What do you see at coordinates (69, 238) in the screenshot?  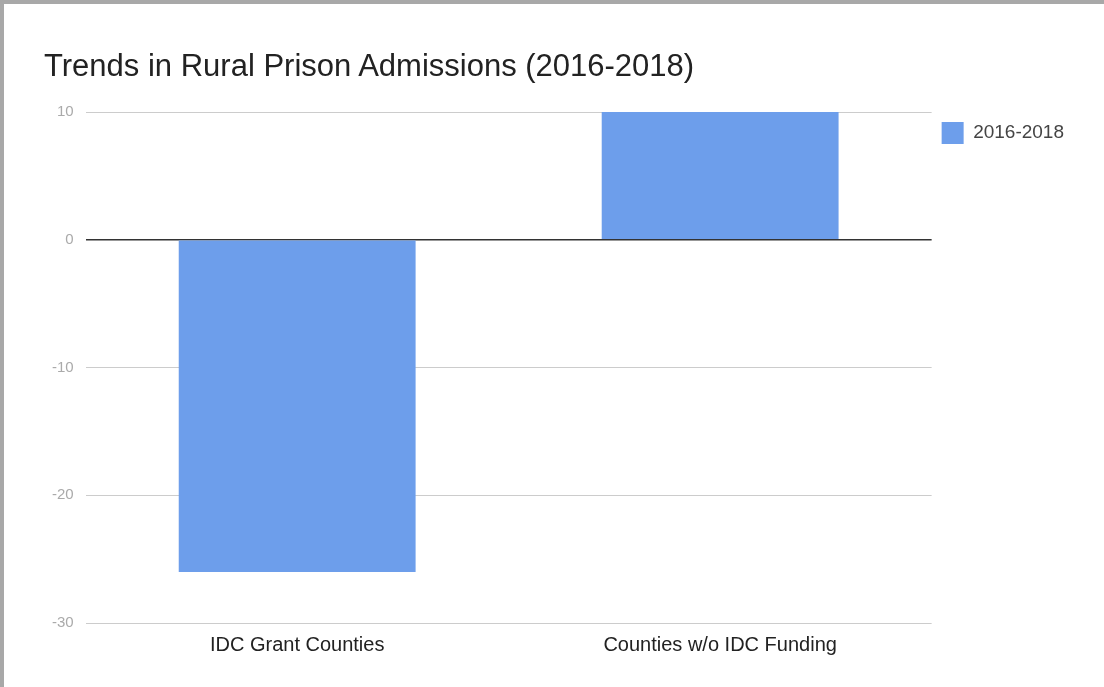 I see `y-tick-label: 0` at bounding box center [69, 238].